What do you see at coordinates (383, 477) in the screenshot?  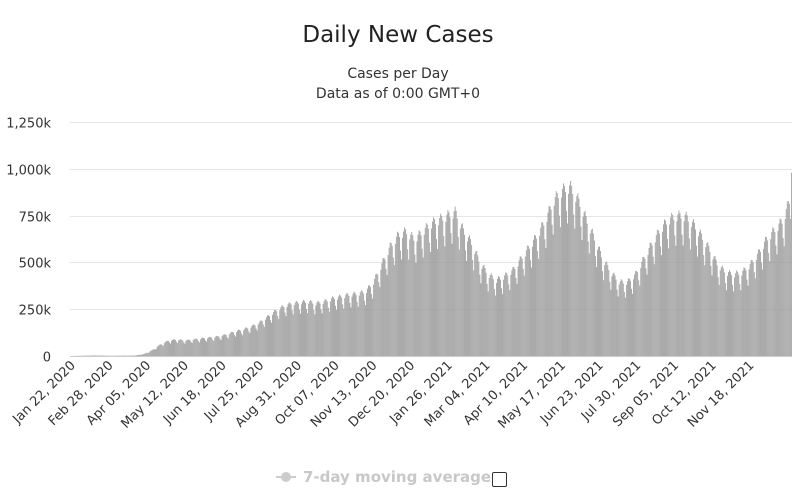 I see `legend-item-moving-average: 7-day moving average` at bounding box center [383, 477].